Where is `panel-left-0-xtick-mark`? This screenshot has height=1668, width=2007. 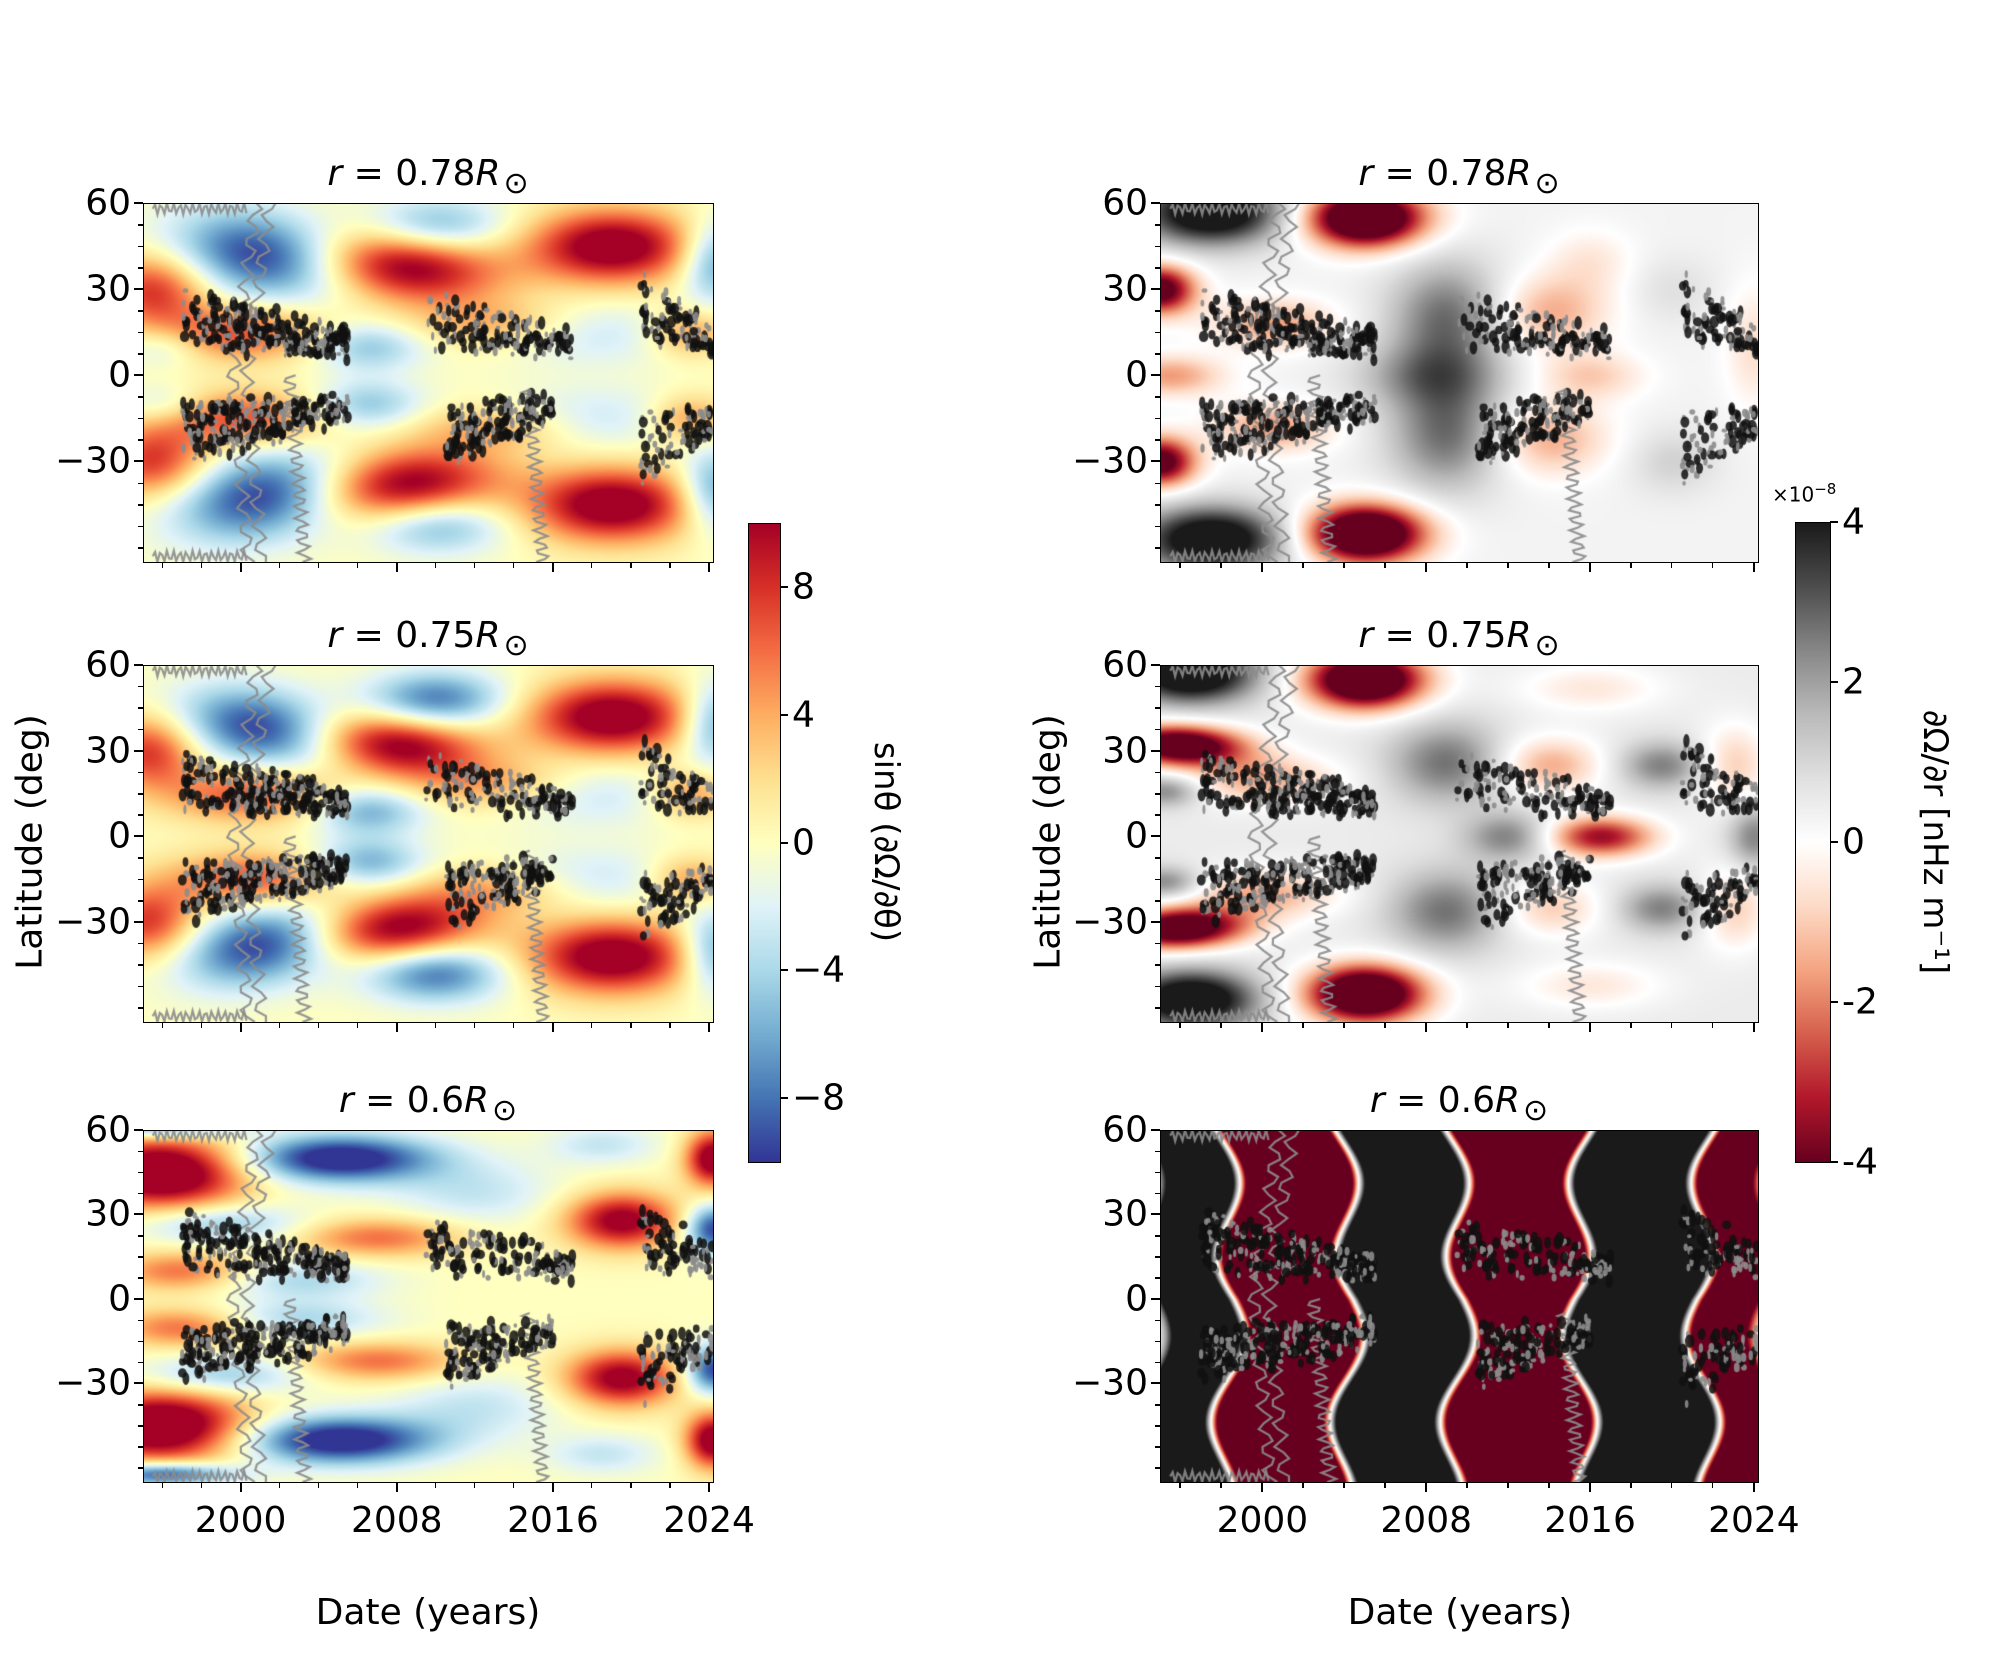 panel-left-0-xtick-mark is located at coordinates (240, 567).